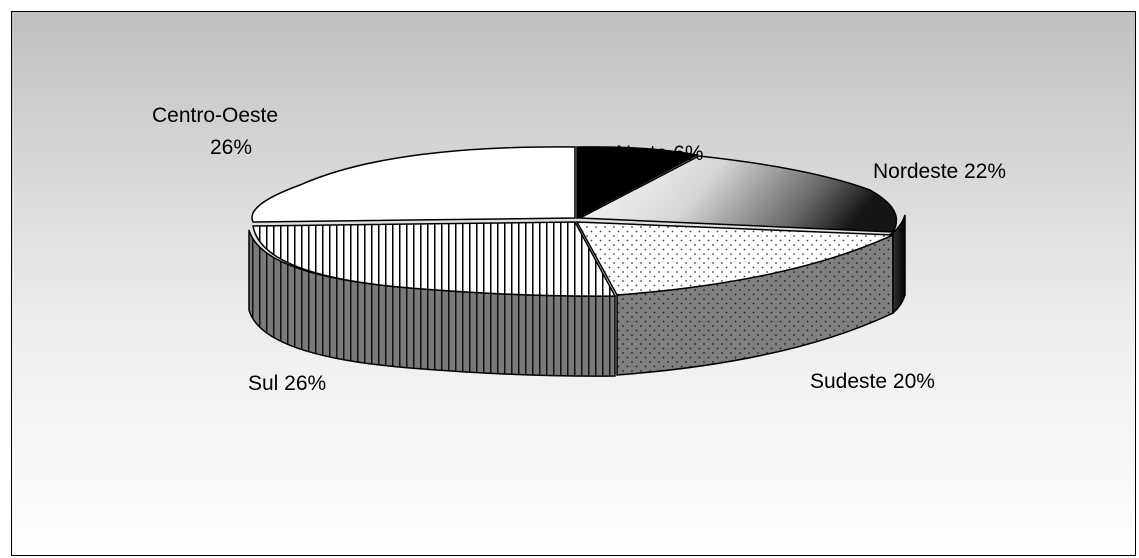 The width and height of the screenshot is (1139, 558). What do you see at coordinates (413, 184) in the screenshot?
I see `slice-centro-oeste` at bounding box center [413, 184].